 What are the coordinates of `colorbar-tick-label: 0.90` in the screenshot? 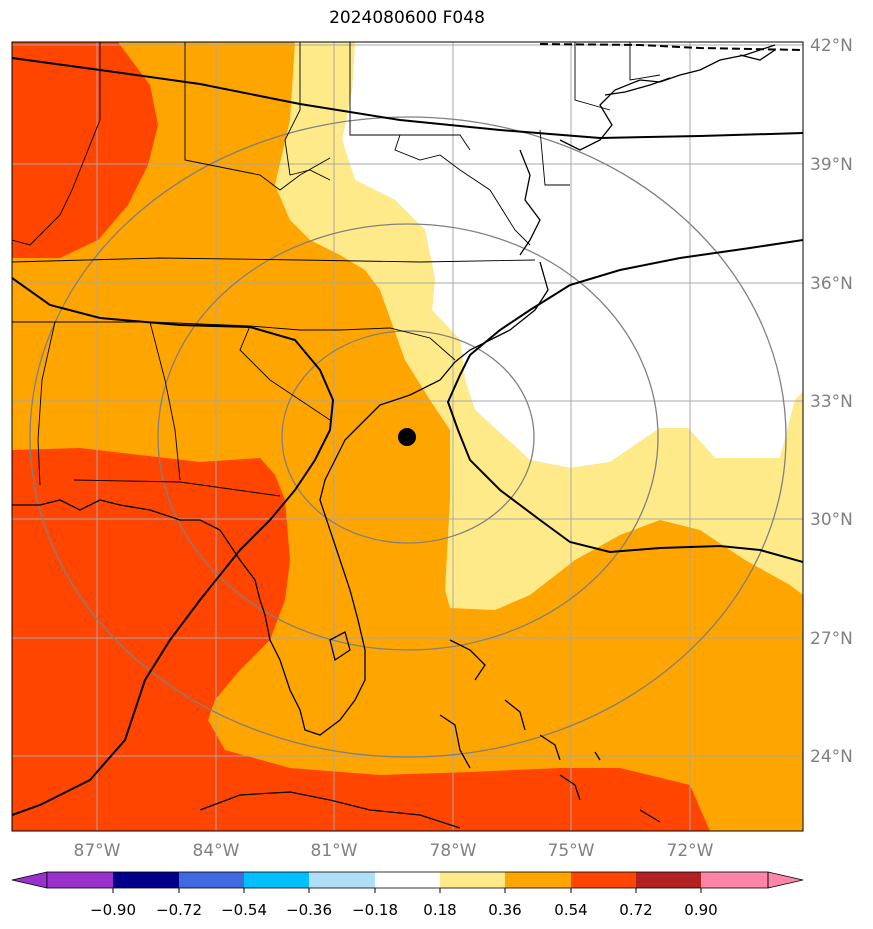 It's located at (700, 910).